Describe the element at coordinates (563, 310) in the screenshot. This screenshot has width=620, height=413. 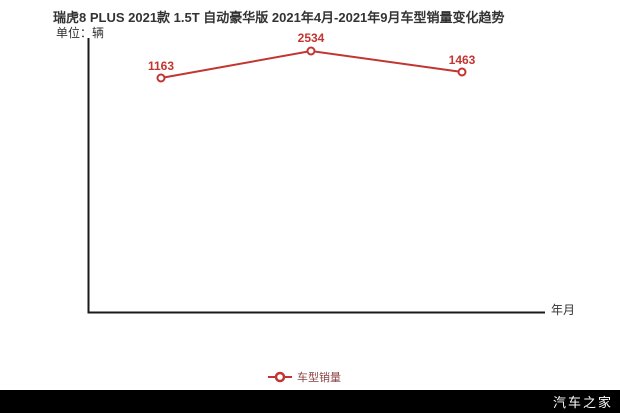
I see `x-axis-label: 年月` at that location.